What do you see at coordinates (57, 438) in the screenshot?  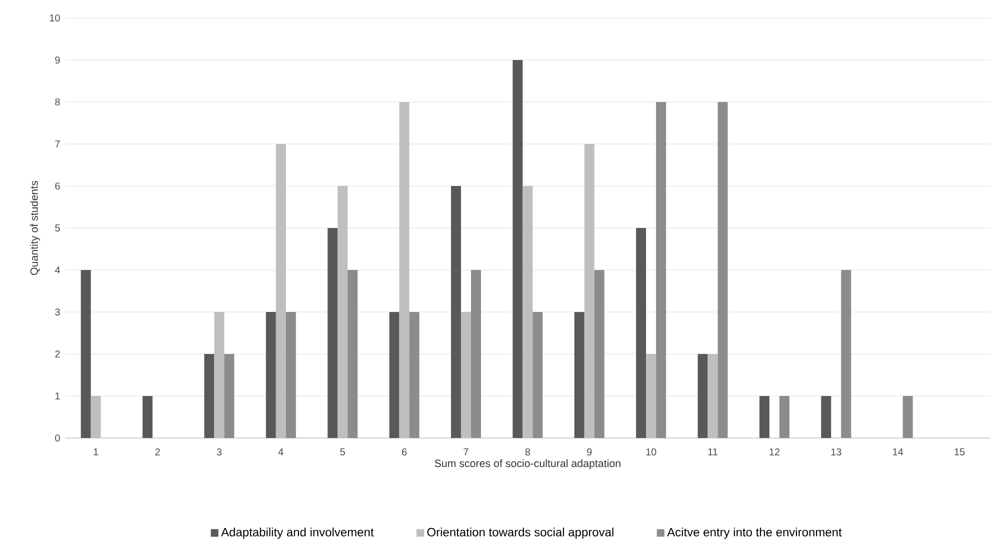 I see `y-tick-label: 0` at bounding box center [57, 438].